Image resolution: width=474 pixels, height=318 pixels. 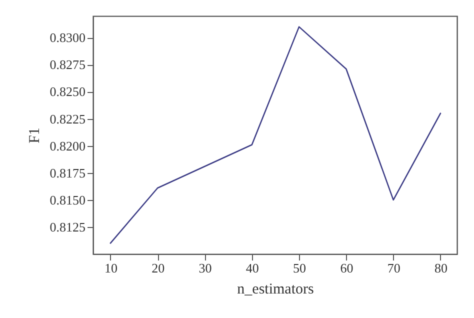 I want to click on y-tick-label: 0.8200, so click(x=68, y=146).